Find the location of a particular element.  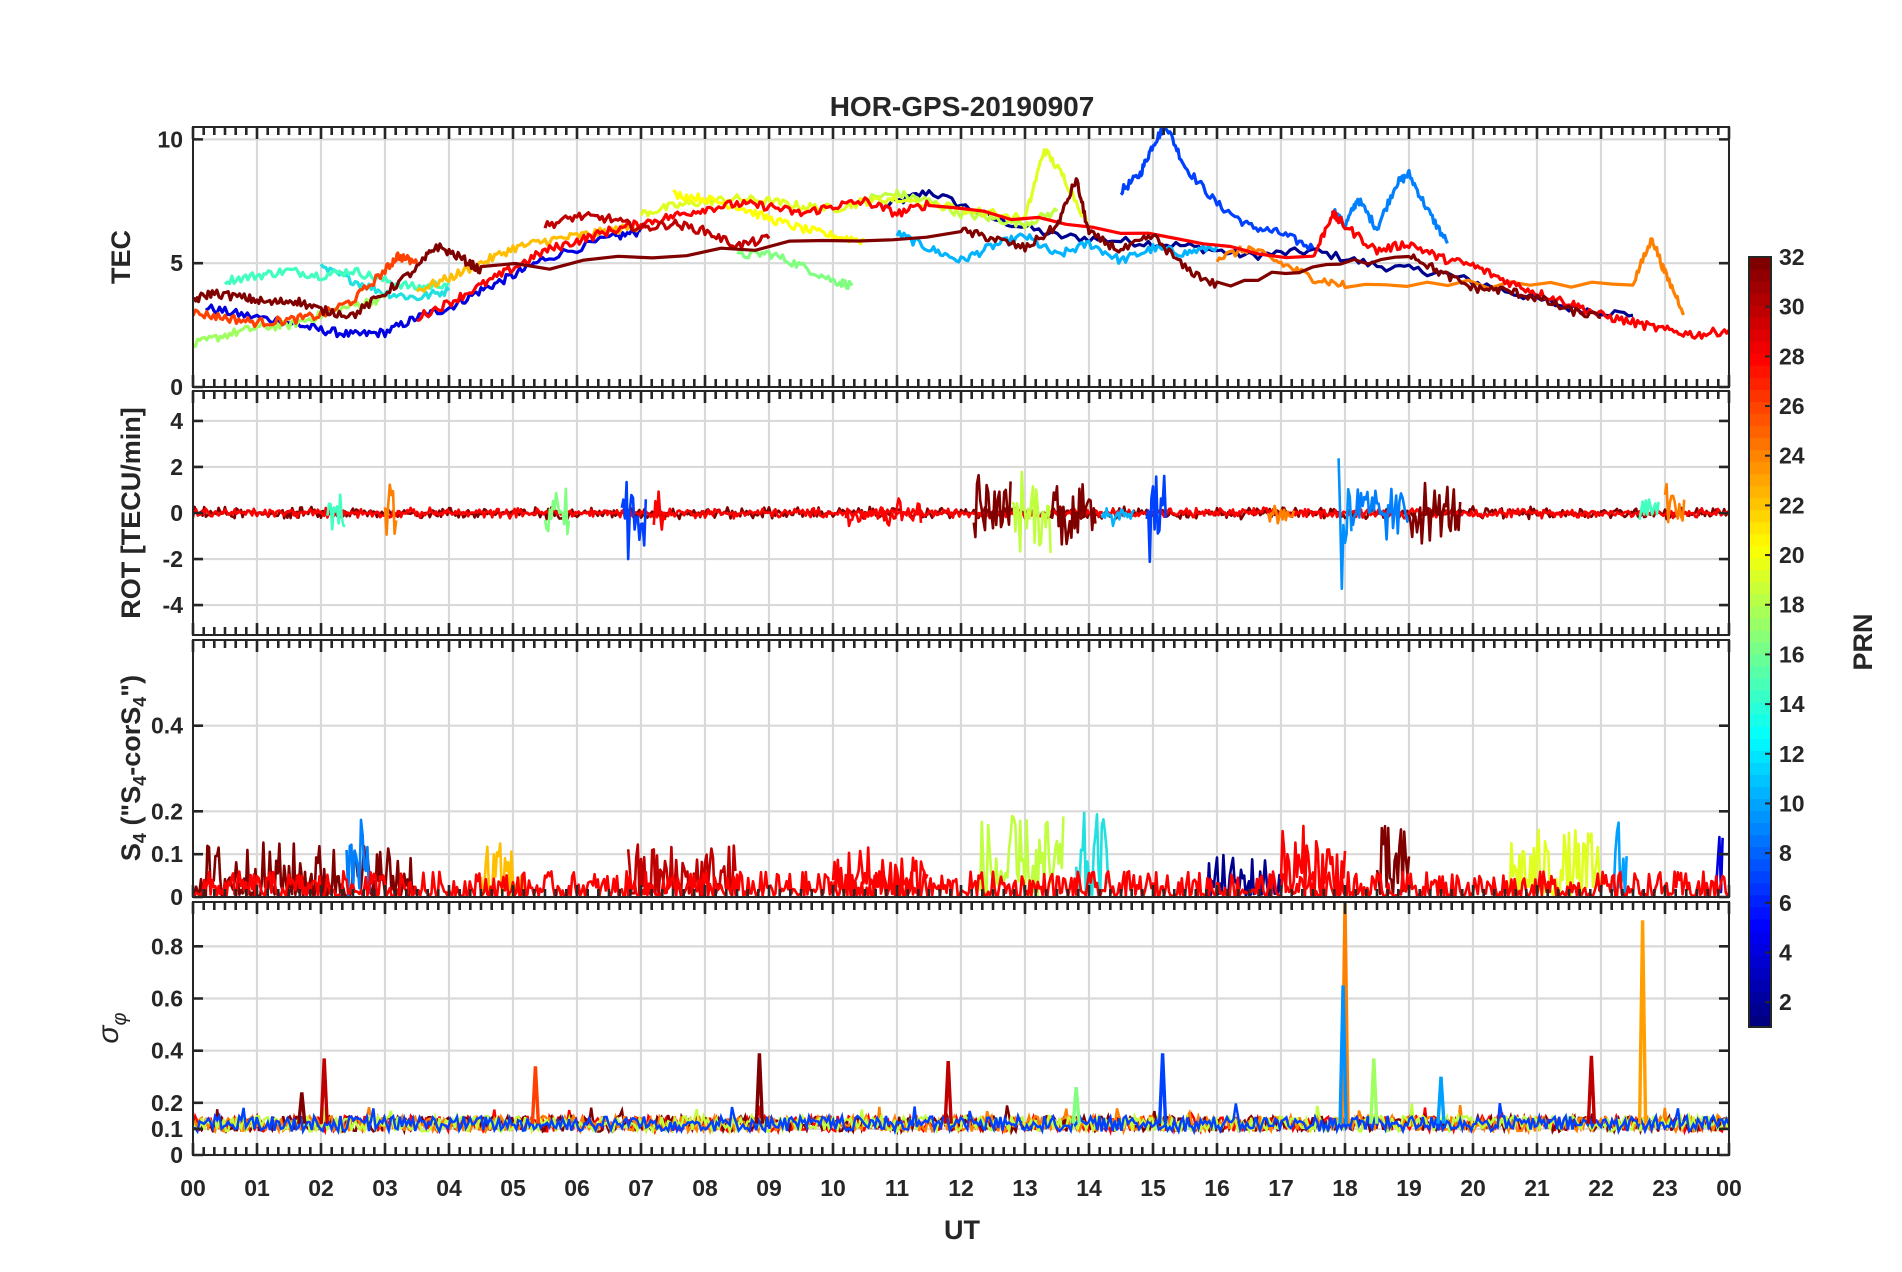

colorbar-tick-label: 4 is located at coordinates (1785, 952).